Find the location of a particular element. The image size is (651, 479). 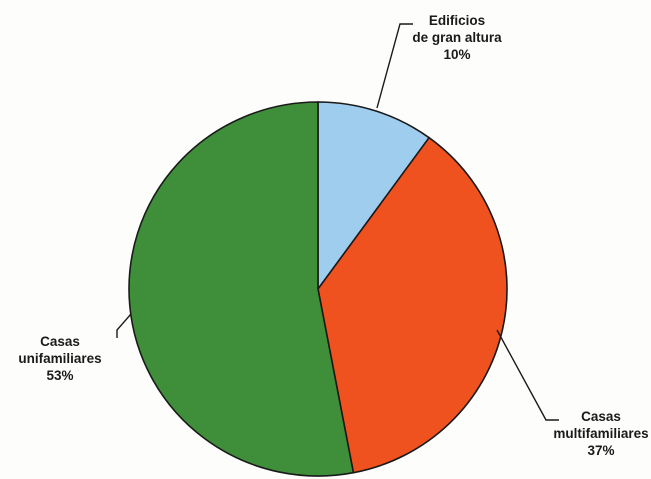

slice-label-line: Edificios is located at coordinates (457, 20).